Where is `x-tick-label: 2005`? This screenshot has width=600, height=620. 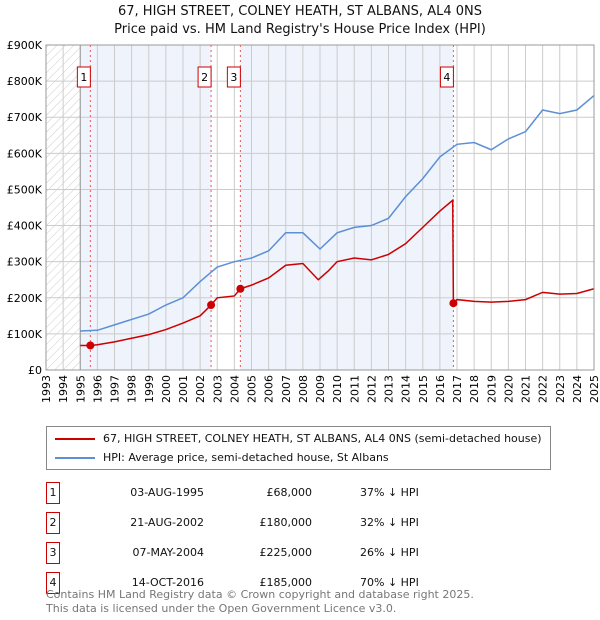 x-tick-label: 2005 is located at coordinates (252, 389).